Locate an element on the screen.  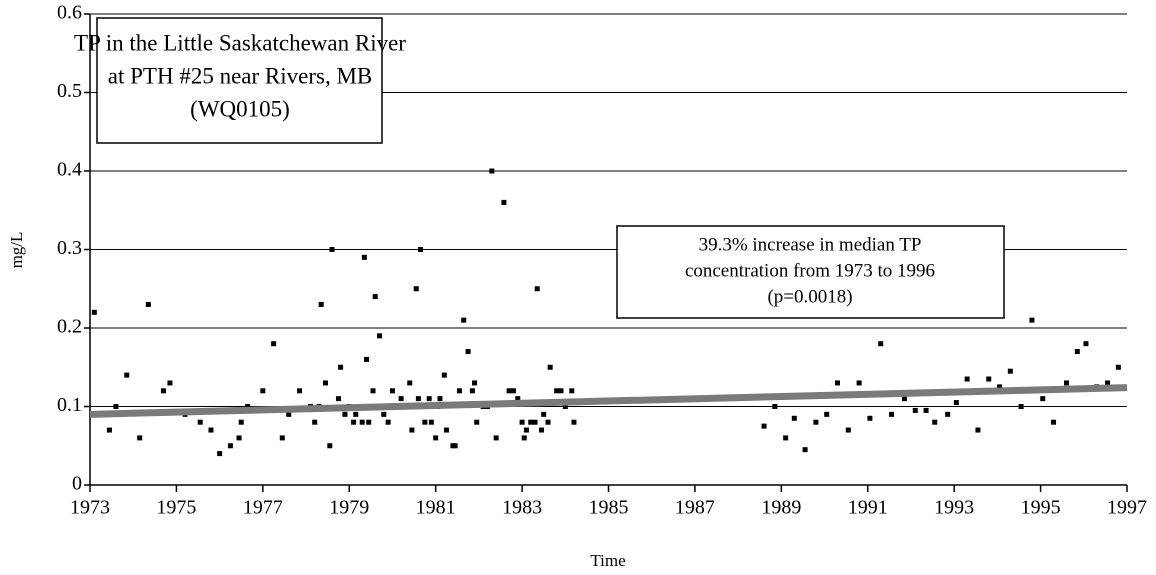
x-axis-label: Time is located at coordinates (607, 560).